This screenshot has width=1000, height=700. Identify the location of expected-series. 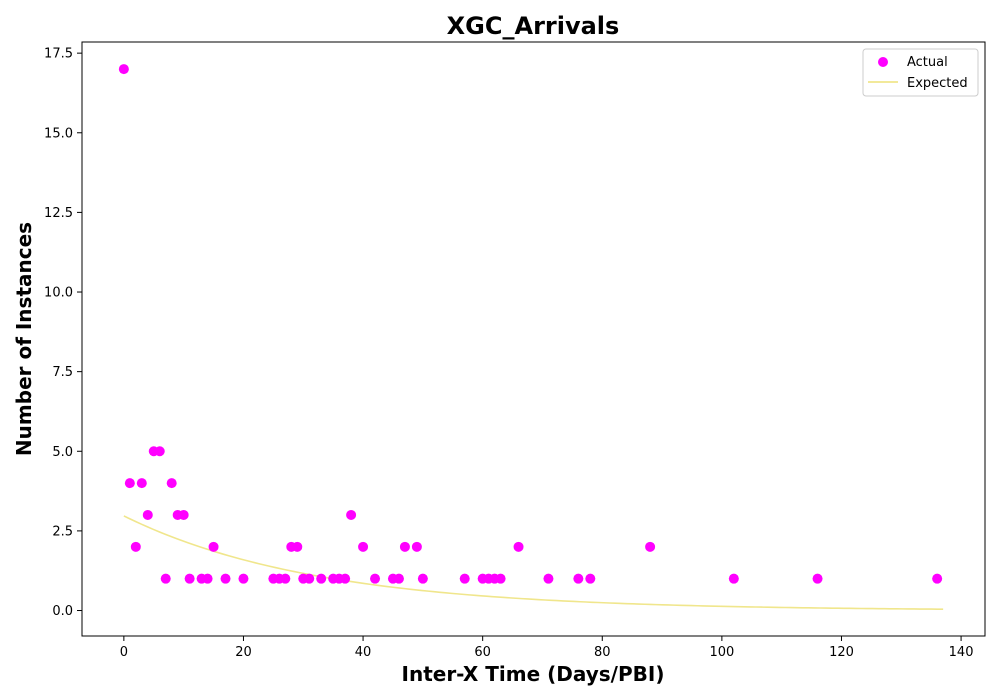
(533, 562).